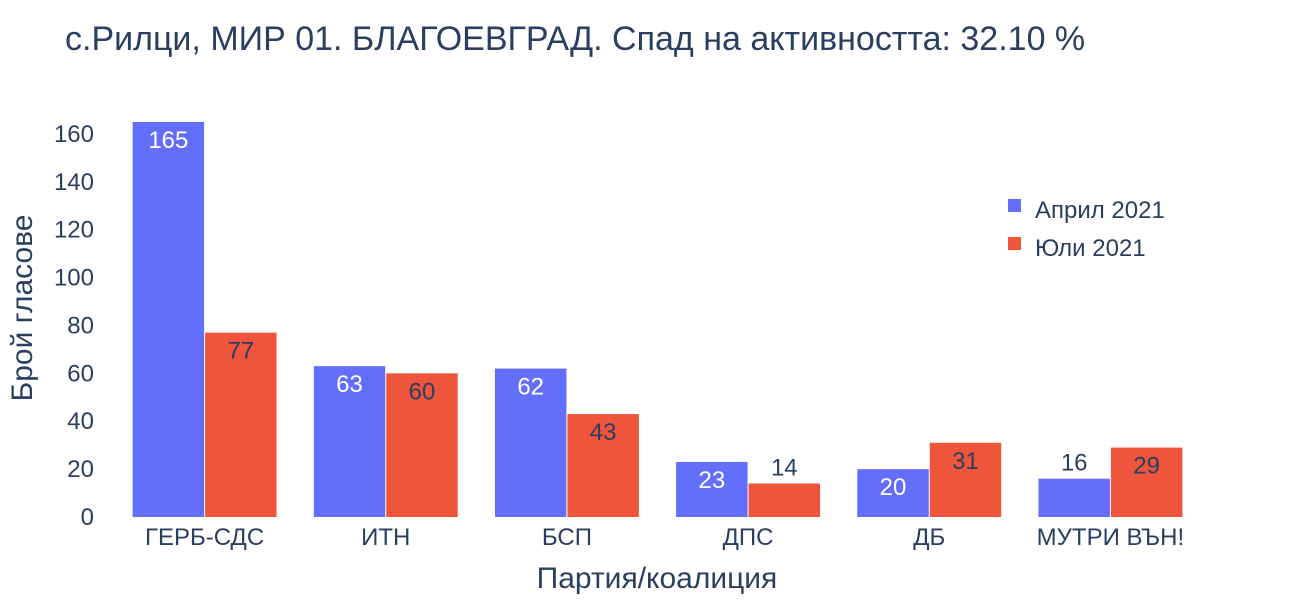 Image resolution: width=1300 pixels, height=600 pixels. What do you see at coordinates (80, 325) in the screenshot?
I see `y-tick-label: 80` at bounding box center [80, 325].